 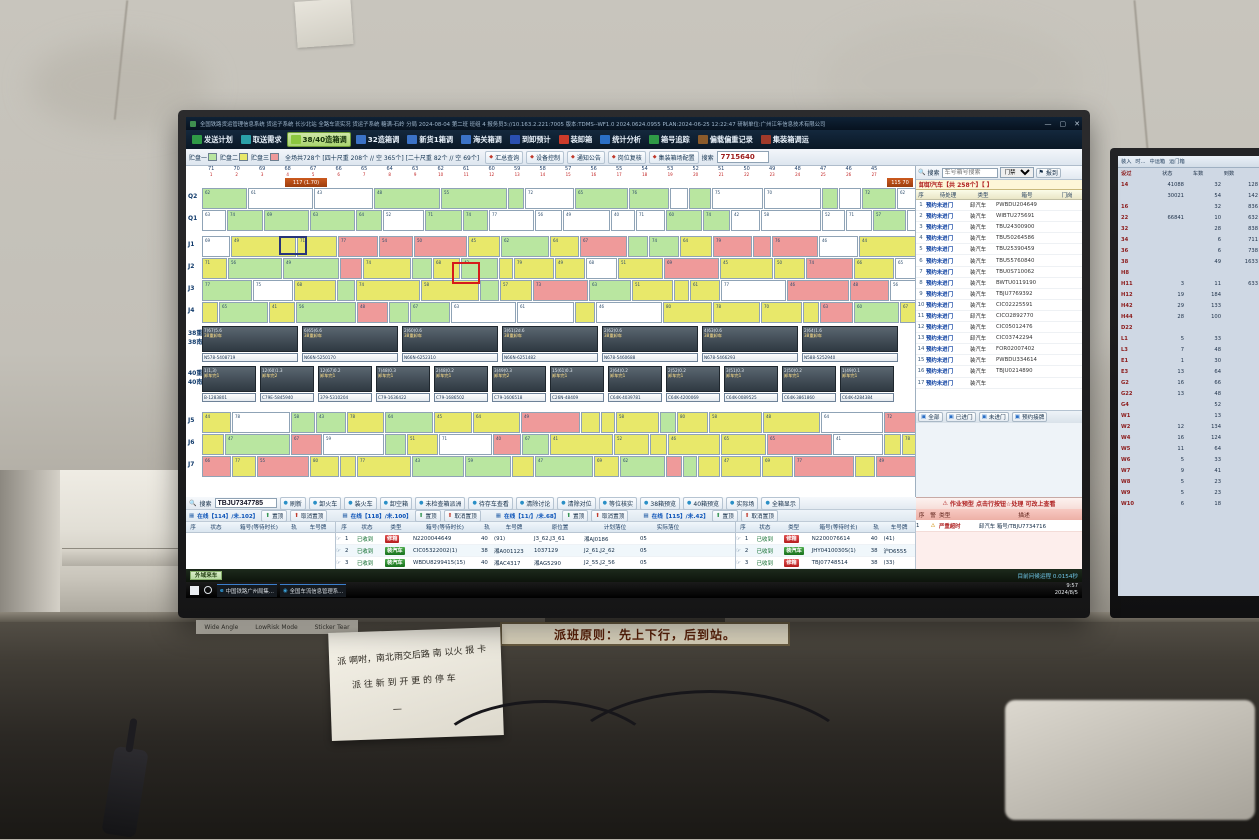 What do you see at coordinates (867, 397) in the screenshot?
I see `yard-block-code: C64K-4284384` at bounding box center [867, 397].